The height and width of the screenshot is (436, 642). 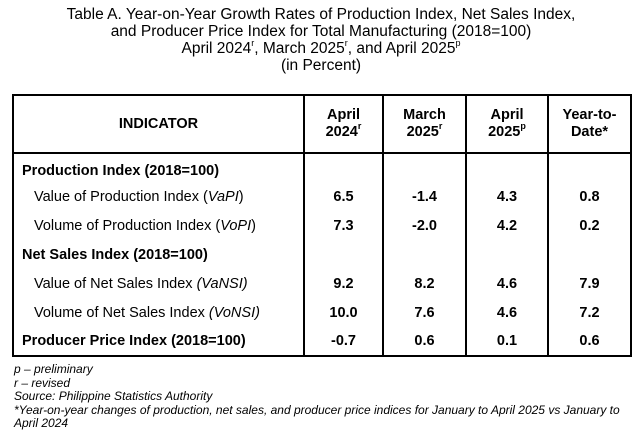 I want to click on row-label: Value of Production Index (VaPI), so click(x=158, y=196).